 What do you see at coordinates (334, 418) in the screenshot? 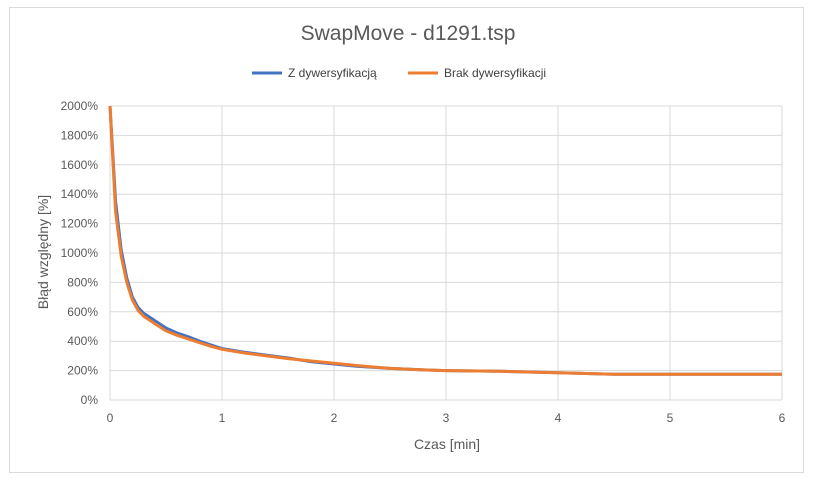
I see `x-tick-label: 2` at bounding box center [334, 418].